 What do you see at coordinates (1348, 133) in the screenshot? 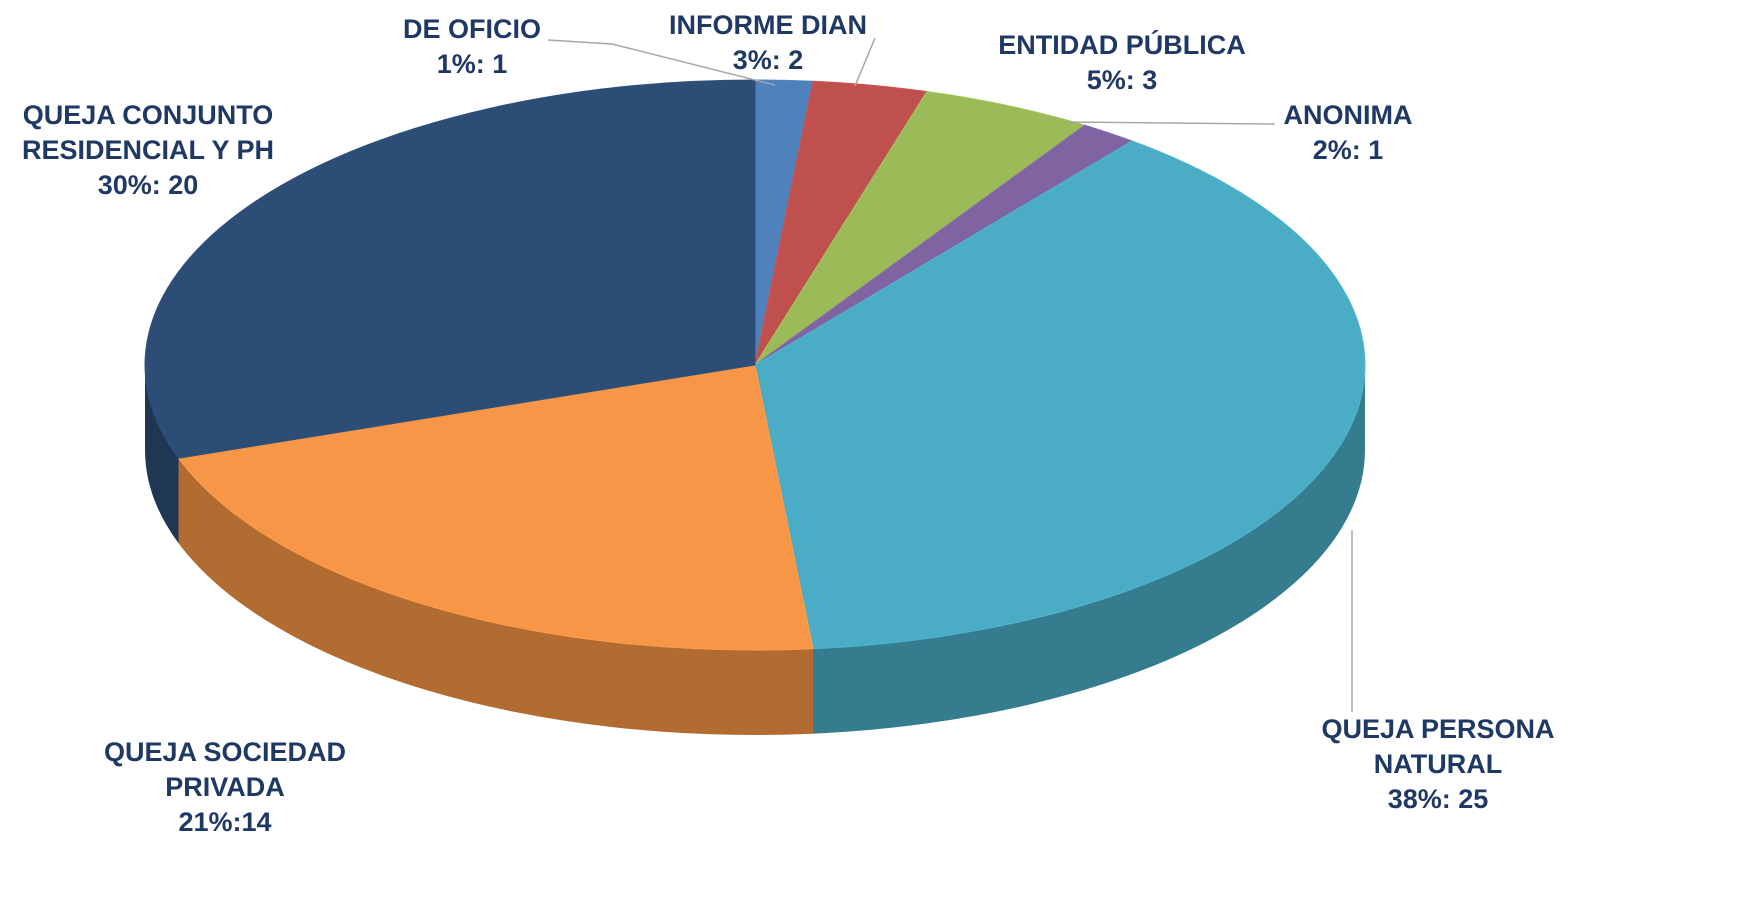
I see `data-label: ANONIMA 2%: 1` at bounding box center [1348, 133].